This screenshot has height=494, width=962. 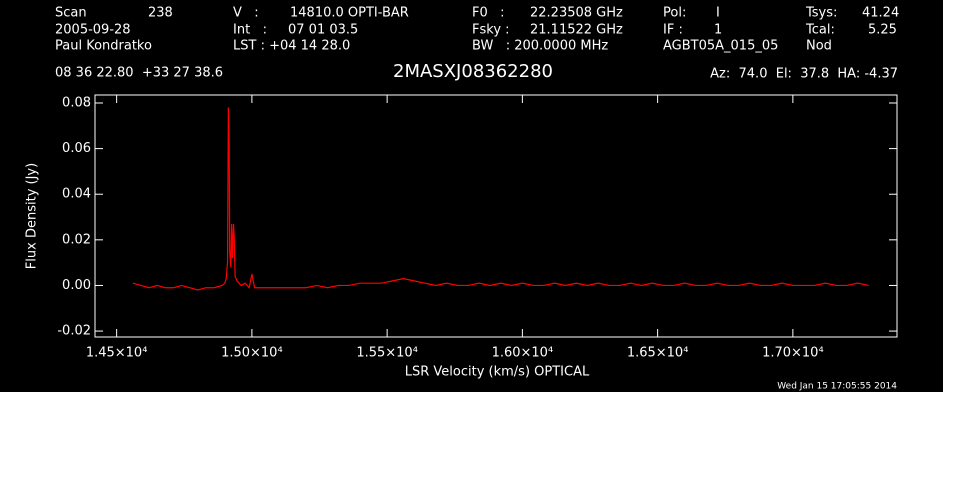 What do you see at coordinates (837, 387) in the screenshot?
I see `timestamp: Wed Jan 15 17:05:55 2014` at bounding box center [837, 387].